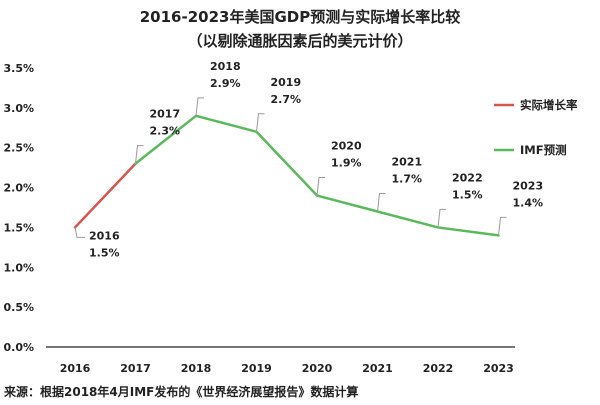 The height and width of the screenshot is (405, 600). I want to click on data-label-year: 2016, so click(104, 235).